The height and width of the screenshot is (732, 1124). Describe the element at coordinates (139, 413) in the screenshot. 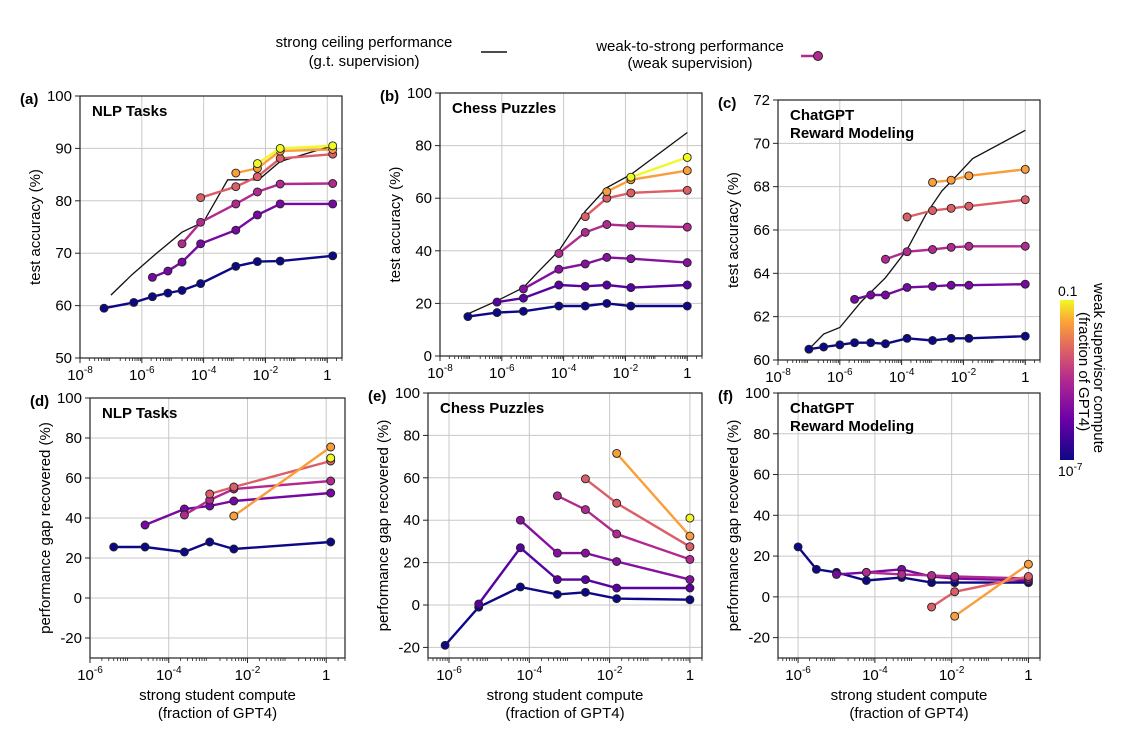

I see `panel-title-d-0: NLP Tasks` at that location.